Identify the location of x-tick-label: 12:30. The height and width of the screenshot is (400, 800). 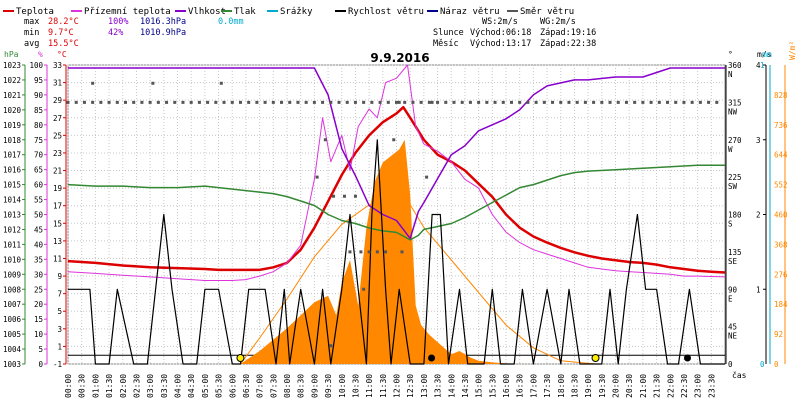
(410, 386).